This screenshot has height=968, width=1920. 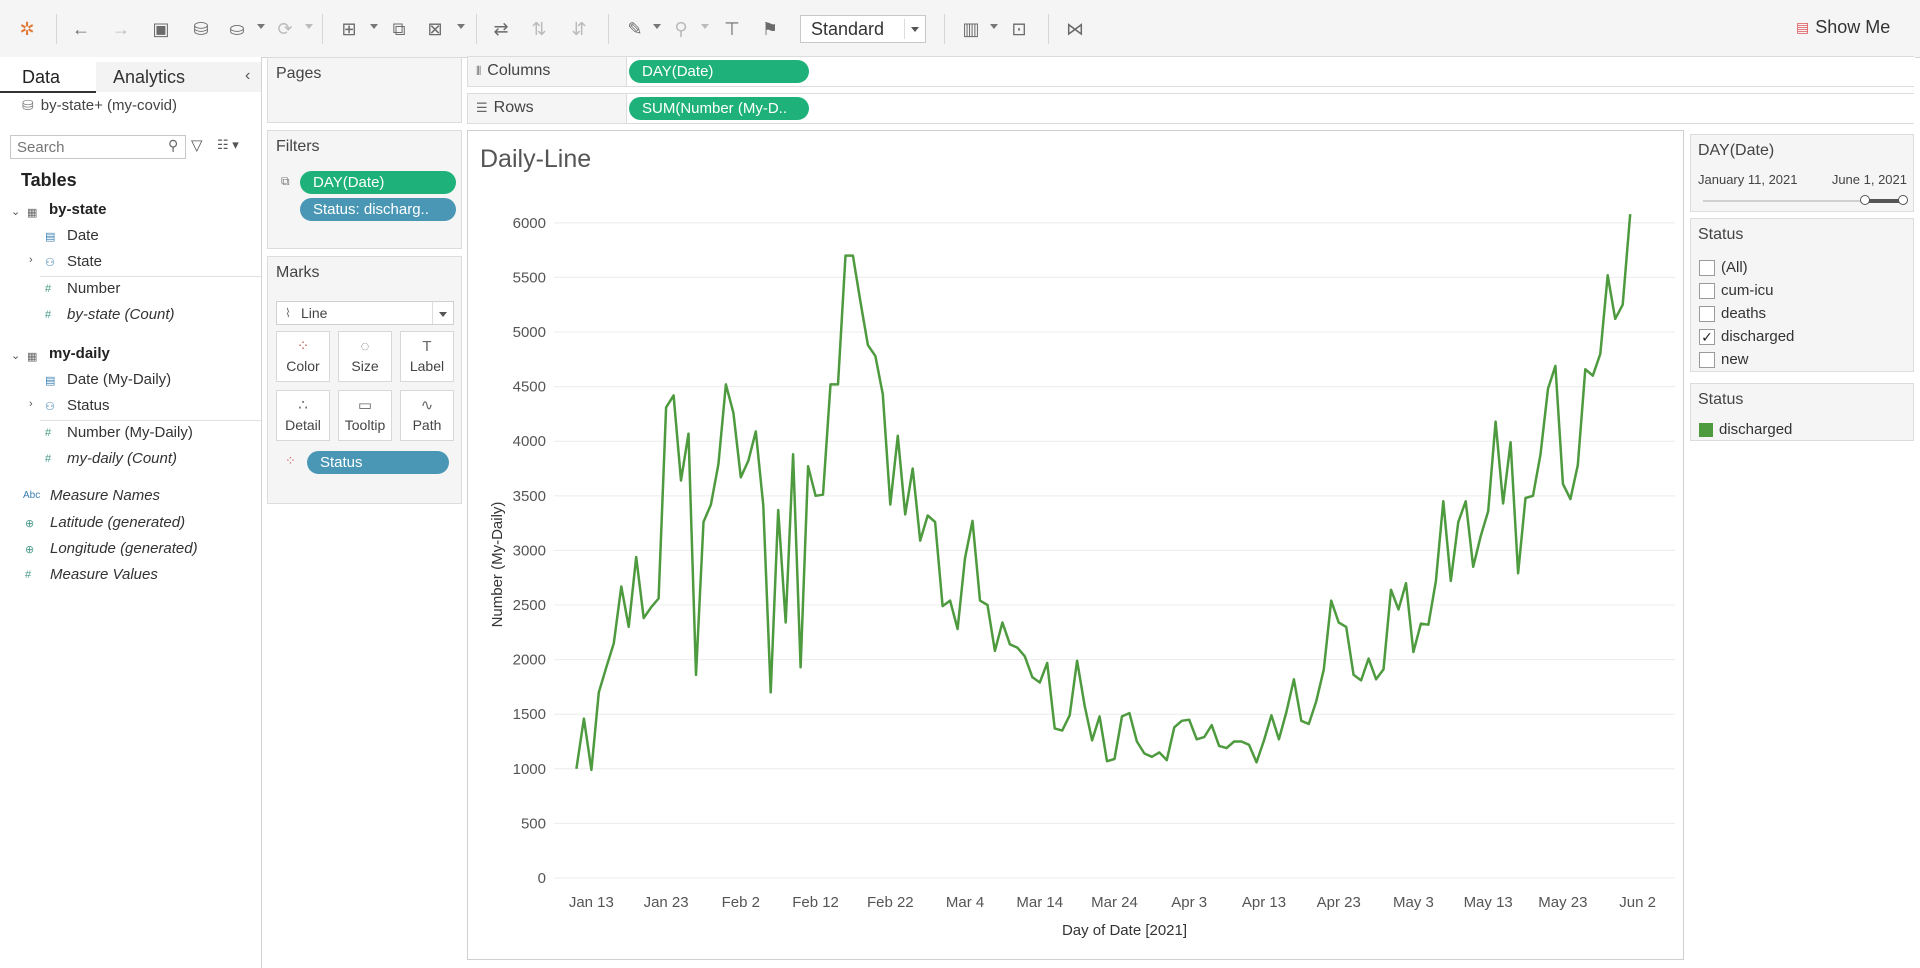 What do you see at coordinates (732, 28) in the screenshot?
I see `show-mark-labels-icon: ⊤` at bounding box center [732, 28].